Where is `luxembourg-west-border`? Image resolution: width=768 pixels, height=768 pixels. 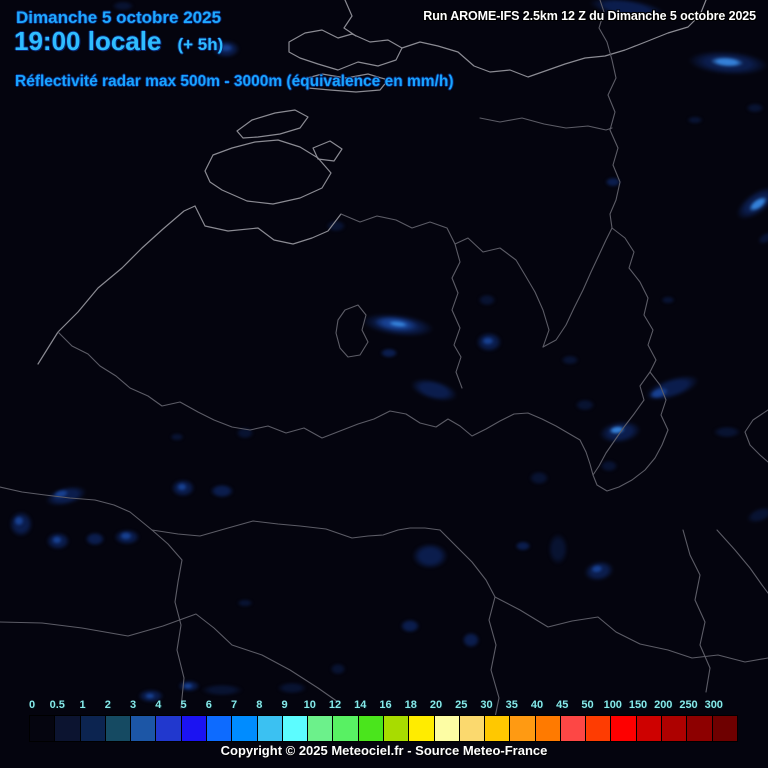 luxembourg-west-border is located at coordinates (621, 423).